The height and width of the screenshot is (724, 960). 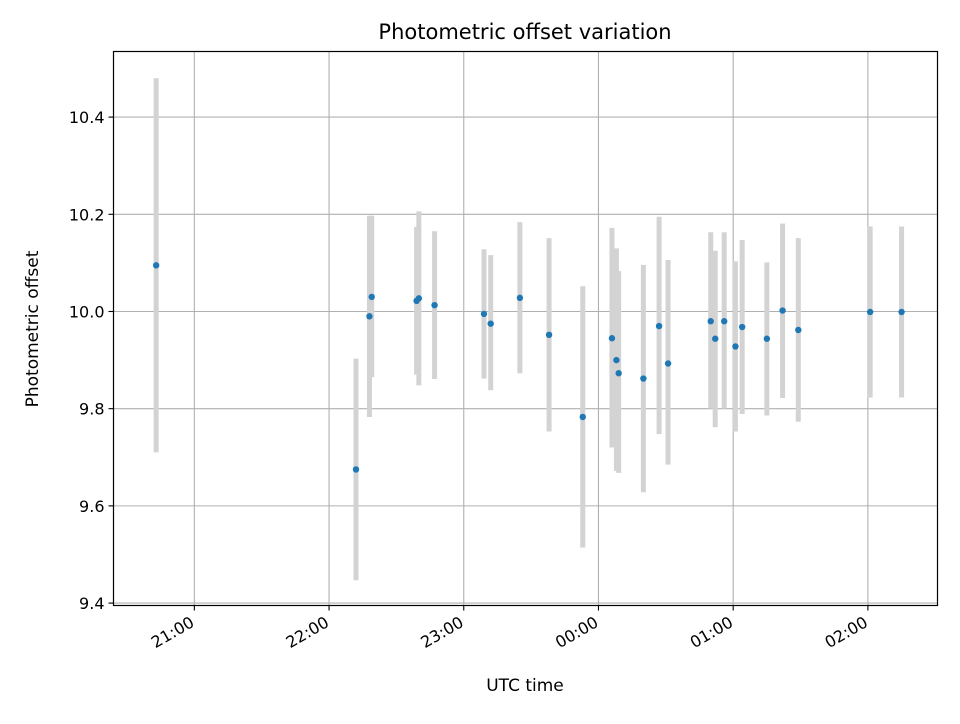 I want to click on x-axis-label: UTC time, so click(x=525, y=686).